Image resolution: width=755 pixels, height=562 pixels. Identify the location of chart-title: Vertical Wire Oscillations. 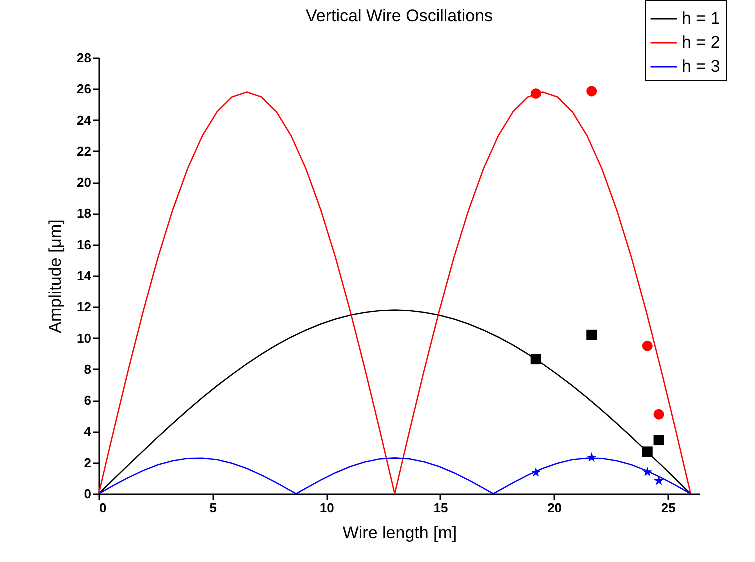
(400, 16).